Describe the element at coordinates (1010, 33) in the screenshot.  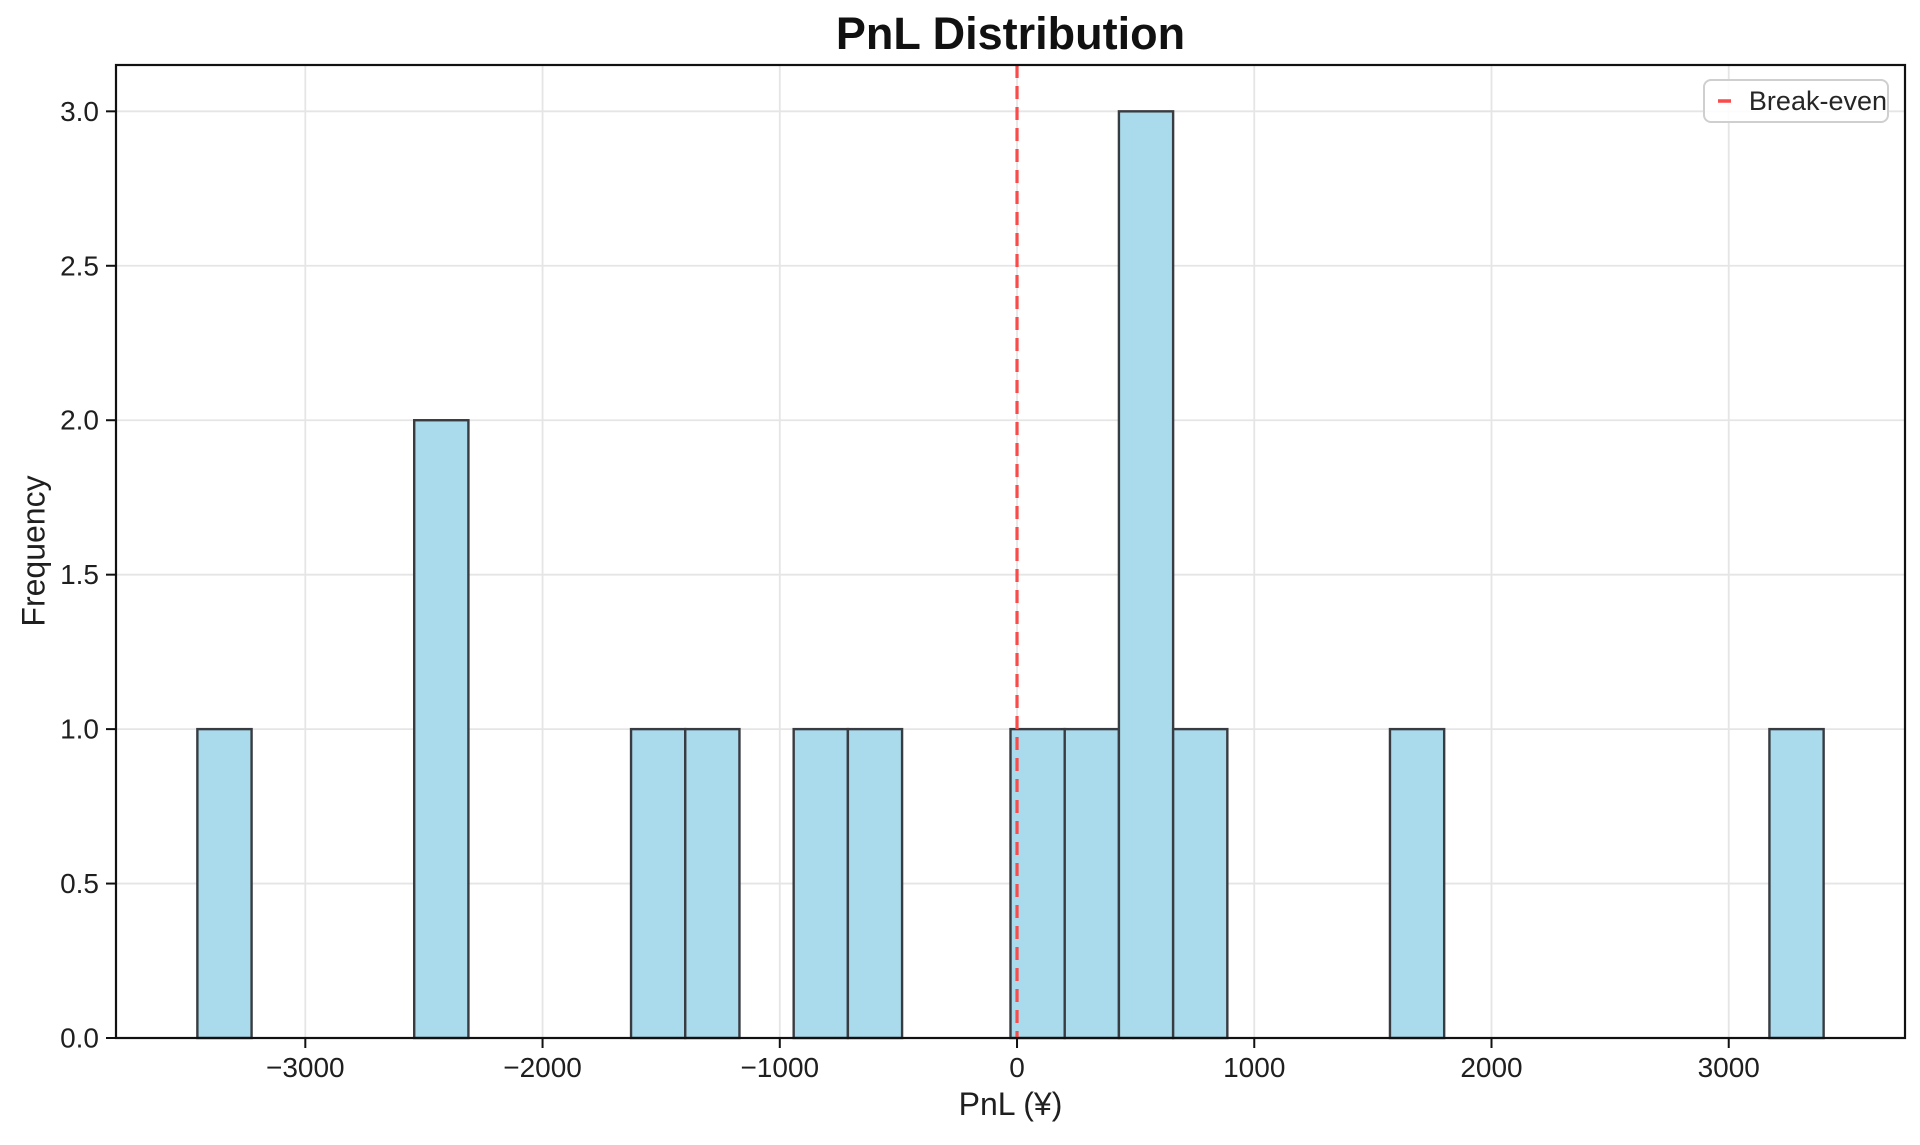
I see `chart-title: PnL Distribution` at that location.